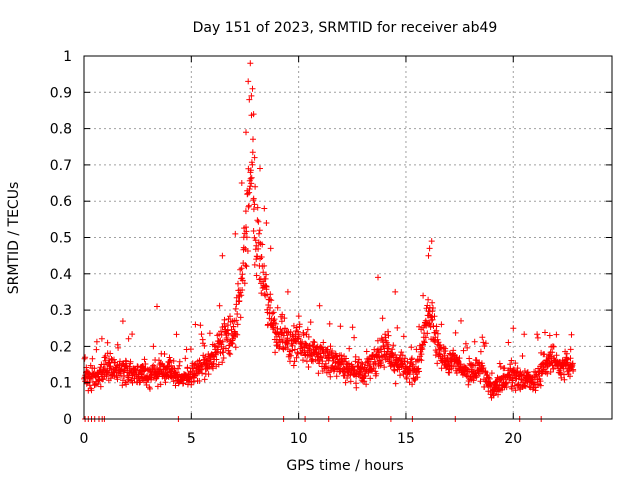  What do you see at coordinates (513, 439) in the screenshot?
I see `x-tick-label: 20` at bounding box center [513, 439].